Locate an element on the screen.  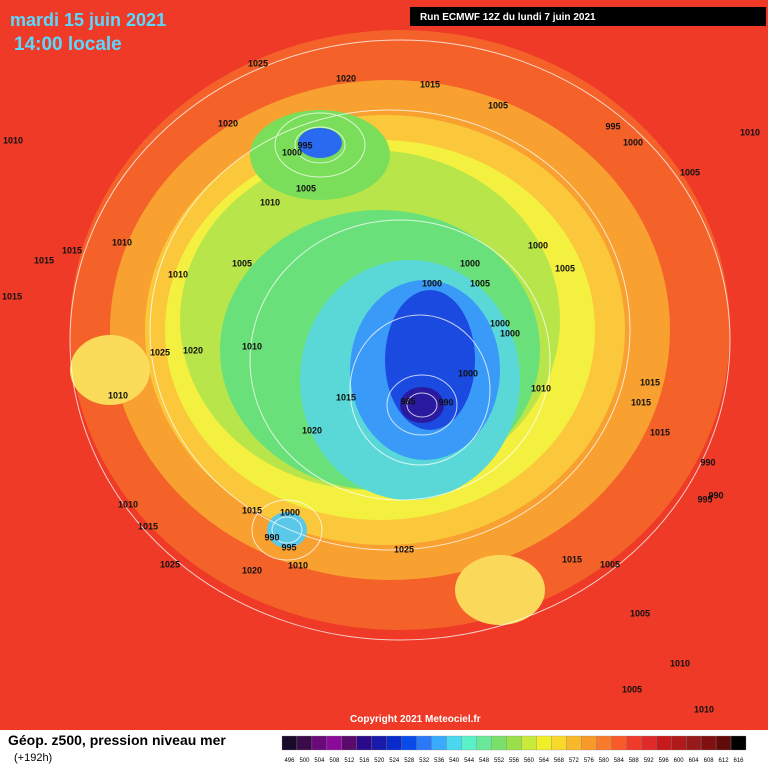
colorbar-label: 592 is located at coordinates (649, 761).